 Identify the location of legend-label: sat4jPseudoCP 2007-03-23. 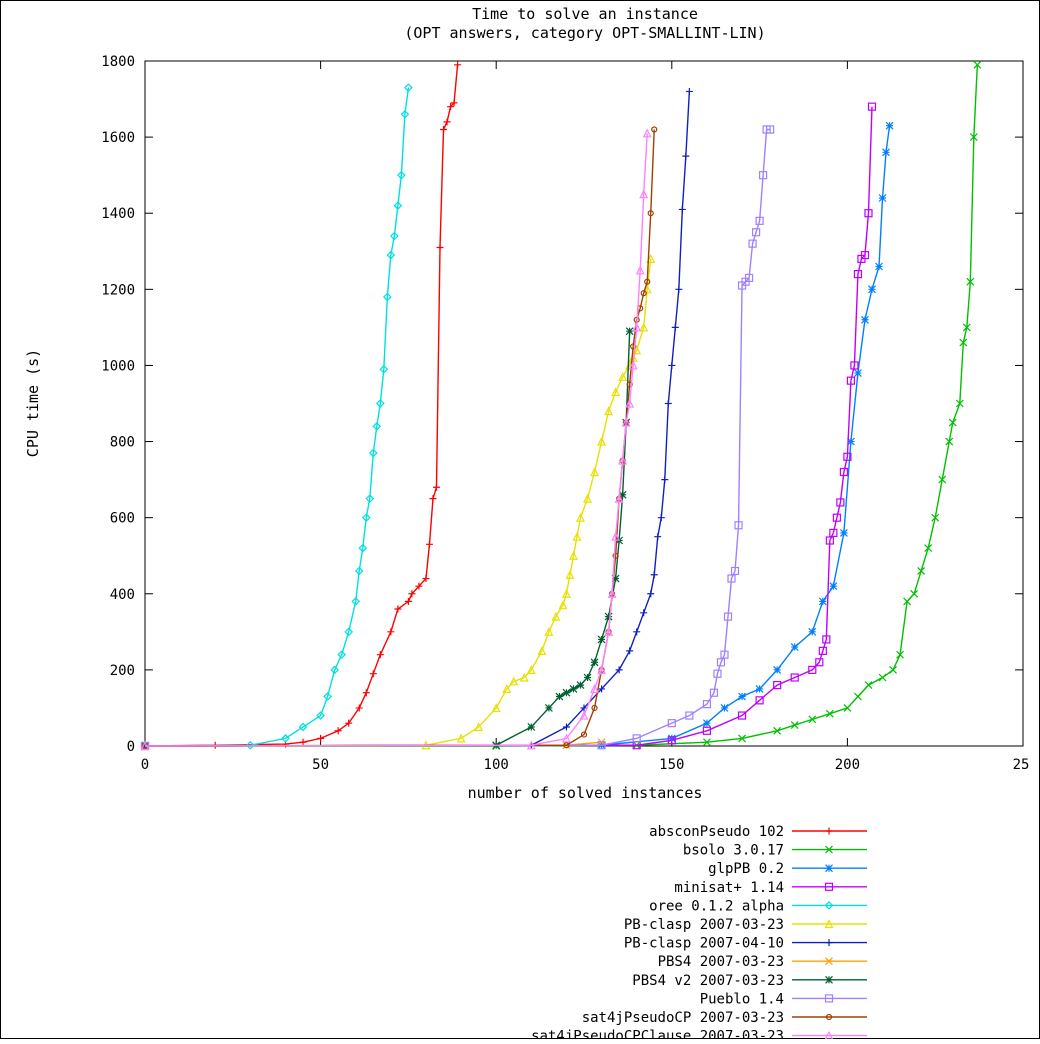
(683, 1018).